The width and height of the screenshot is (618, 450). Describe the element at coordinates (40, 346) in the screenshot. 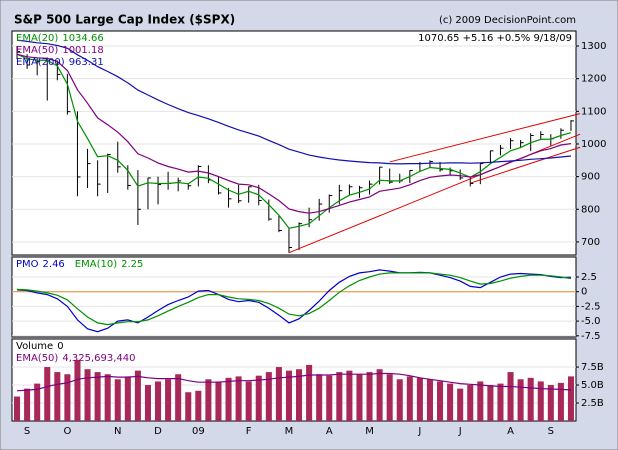

I see `legend-entry: Volume 0` at that location.